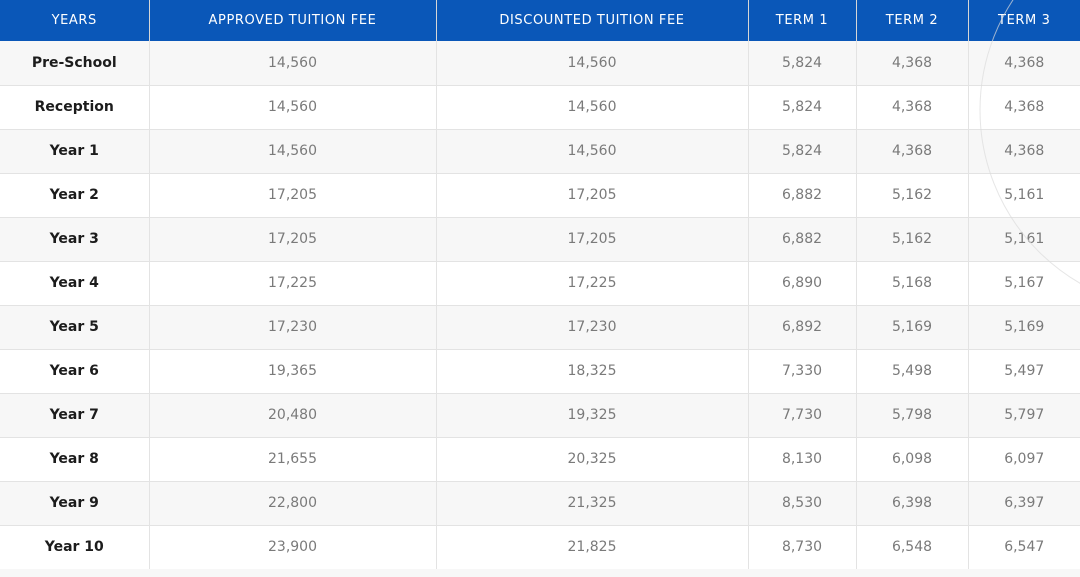  What do you see at coordinates (293, 459) in the screenshot?
I see `fee-cell: 21,655` at bounding box center [293, 459].